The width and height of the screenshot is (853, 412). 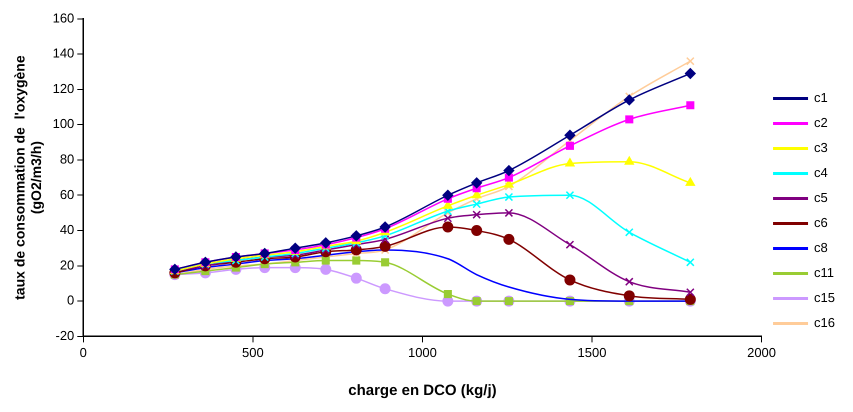 I want to click on x-tick-label: 1500, so click(x=592, y=352).